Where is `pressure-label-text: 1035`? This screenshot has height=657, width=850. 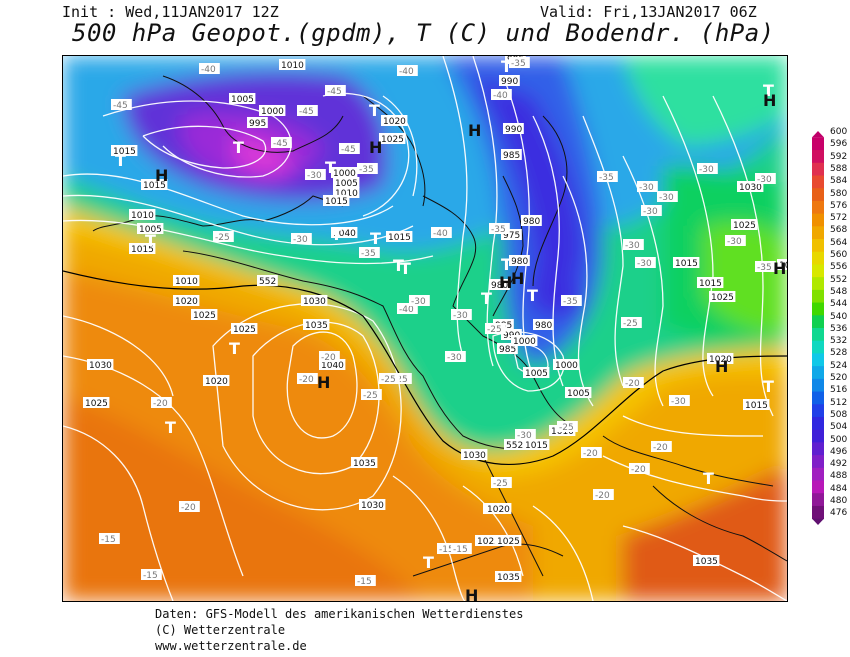
pressure-label-text: 1035 is located at coordinates (364, 464).